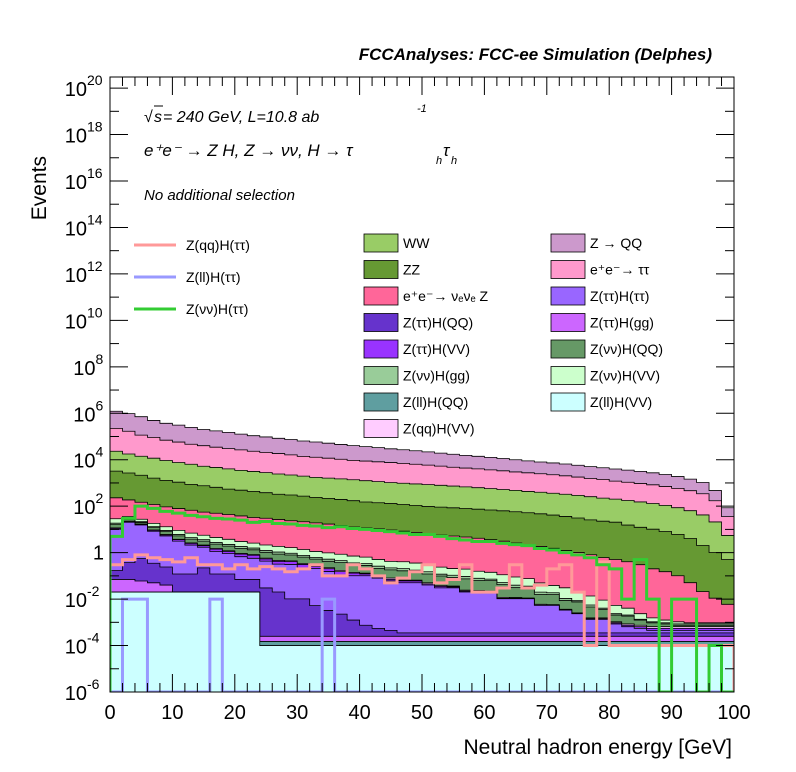 This screenshot has height=772, width=796. I want to click on svg-text: Z(qq)H(ττ), so click(218, 245).